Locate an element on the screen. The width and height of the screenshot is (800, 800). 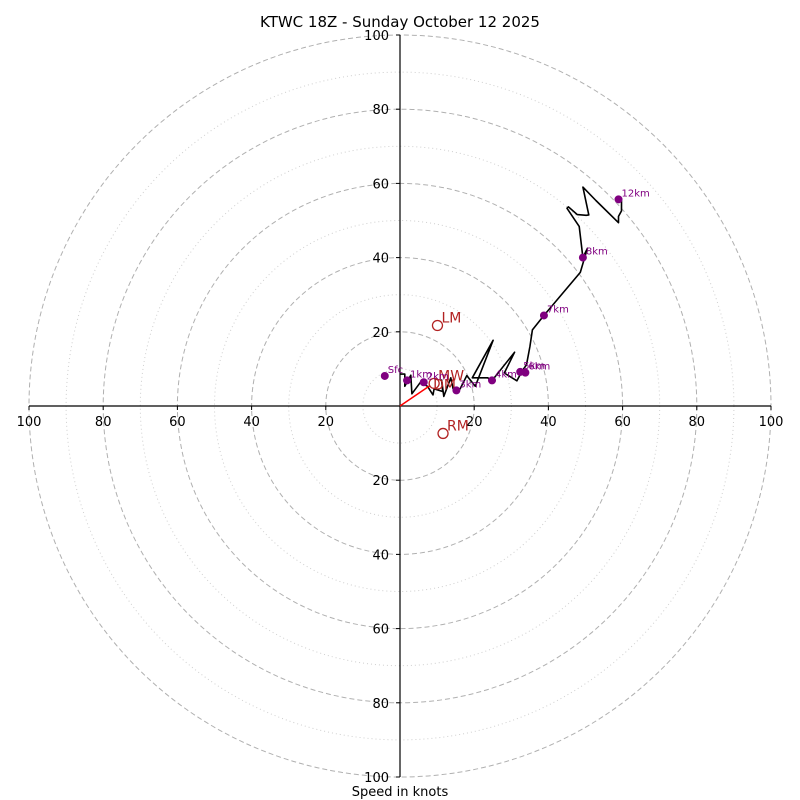
lm-marker is located at coordinates (437, 325).